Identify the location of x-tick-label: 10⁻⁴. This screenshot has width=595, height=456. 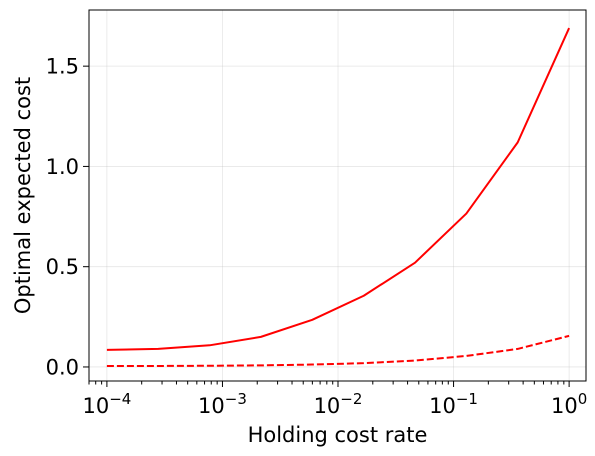
(106, 404).